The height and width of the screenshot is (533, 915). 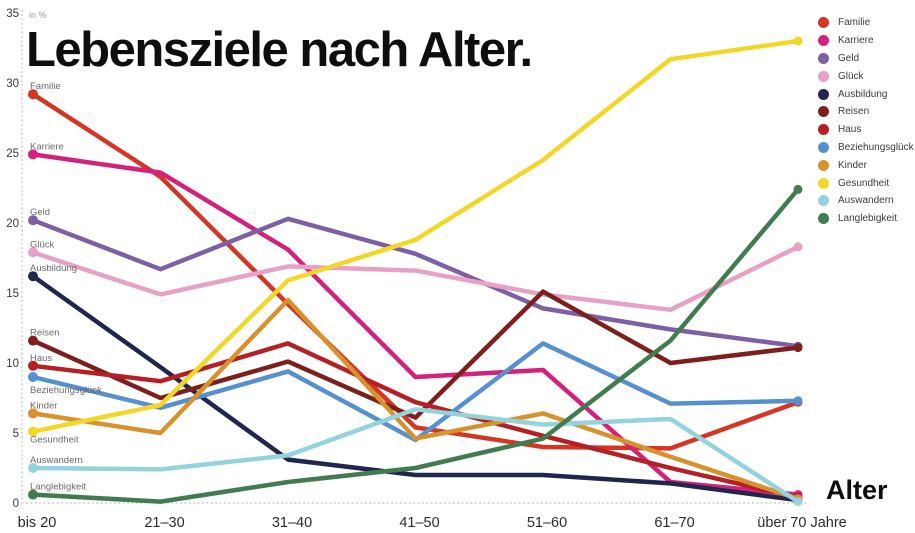 What do you see at coordinates (850, 130) in the screenshot?
I see `legend-label-haus: Haus` at bounding box center [850, 130].